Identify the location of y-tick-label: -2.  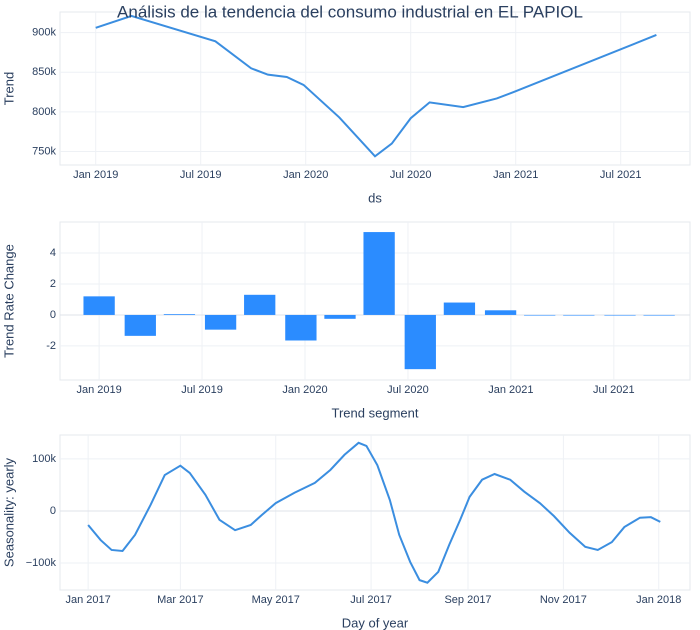
(51, 346).